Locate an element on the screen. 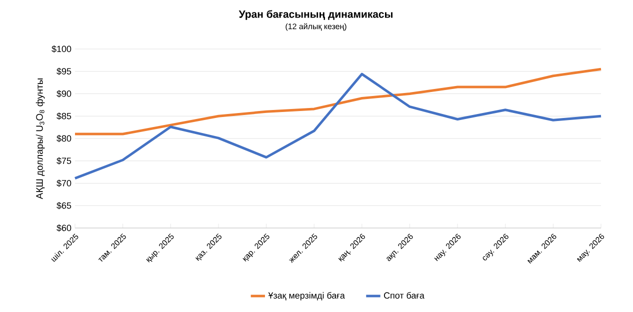 Image resolution: width=633 pixels, height=312 pixels. y-axis-title: АҚШ доллары/ U$_{3}$O$_{8}$ фунты is located at coordinates (40, 139).